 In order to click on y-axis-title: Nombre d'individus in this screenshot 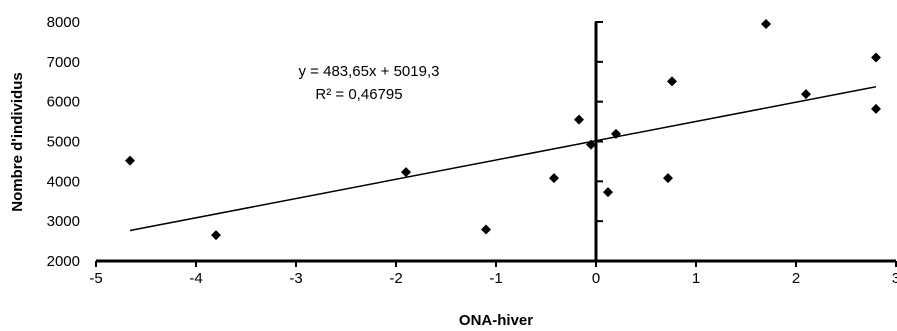, I will do `click(17, 141)`.